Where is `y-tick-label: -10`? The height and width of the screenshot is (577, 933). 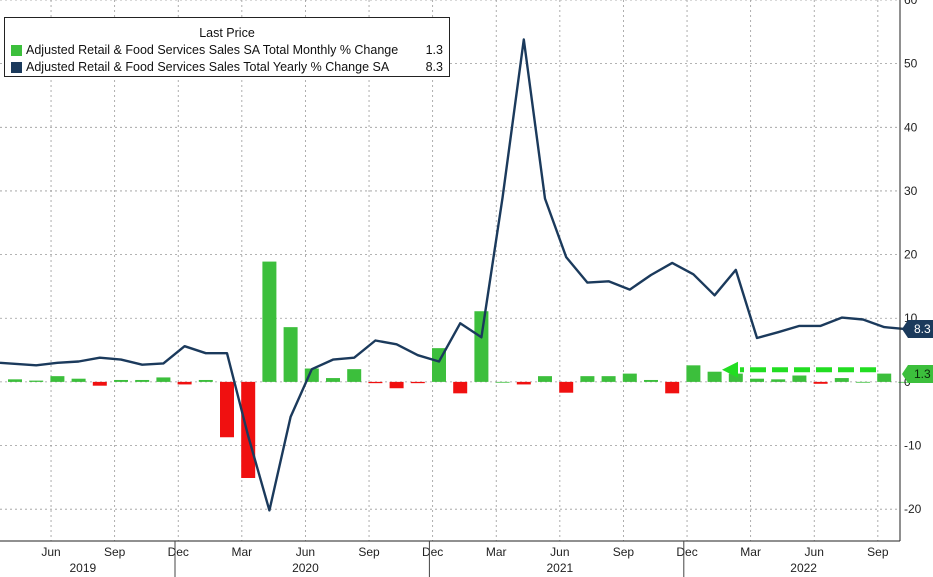 y-tick-label: -10 is located at coordinates (913, 446).